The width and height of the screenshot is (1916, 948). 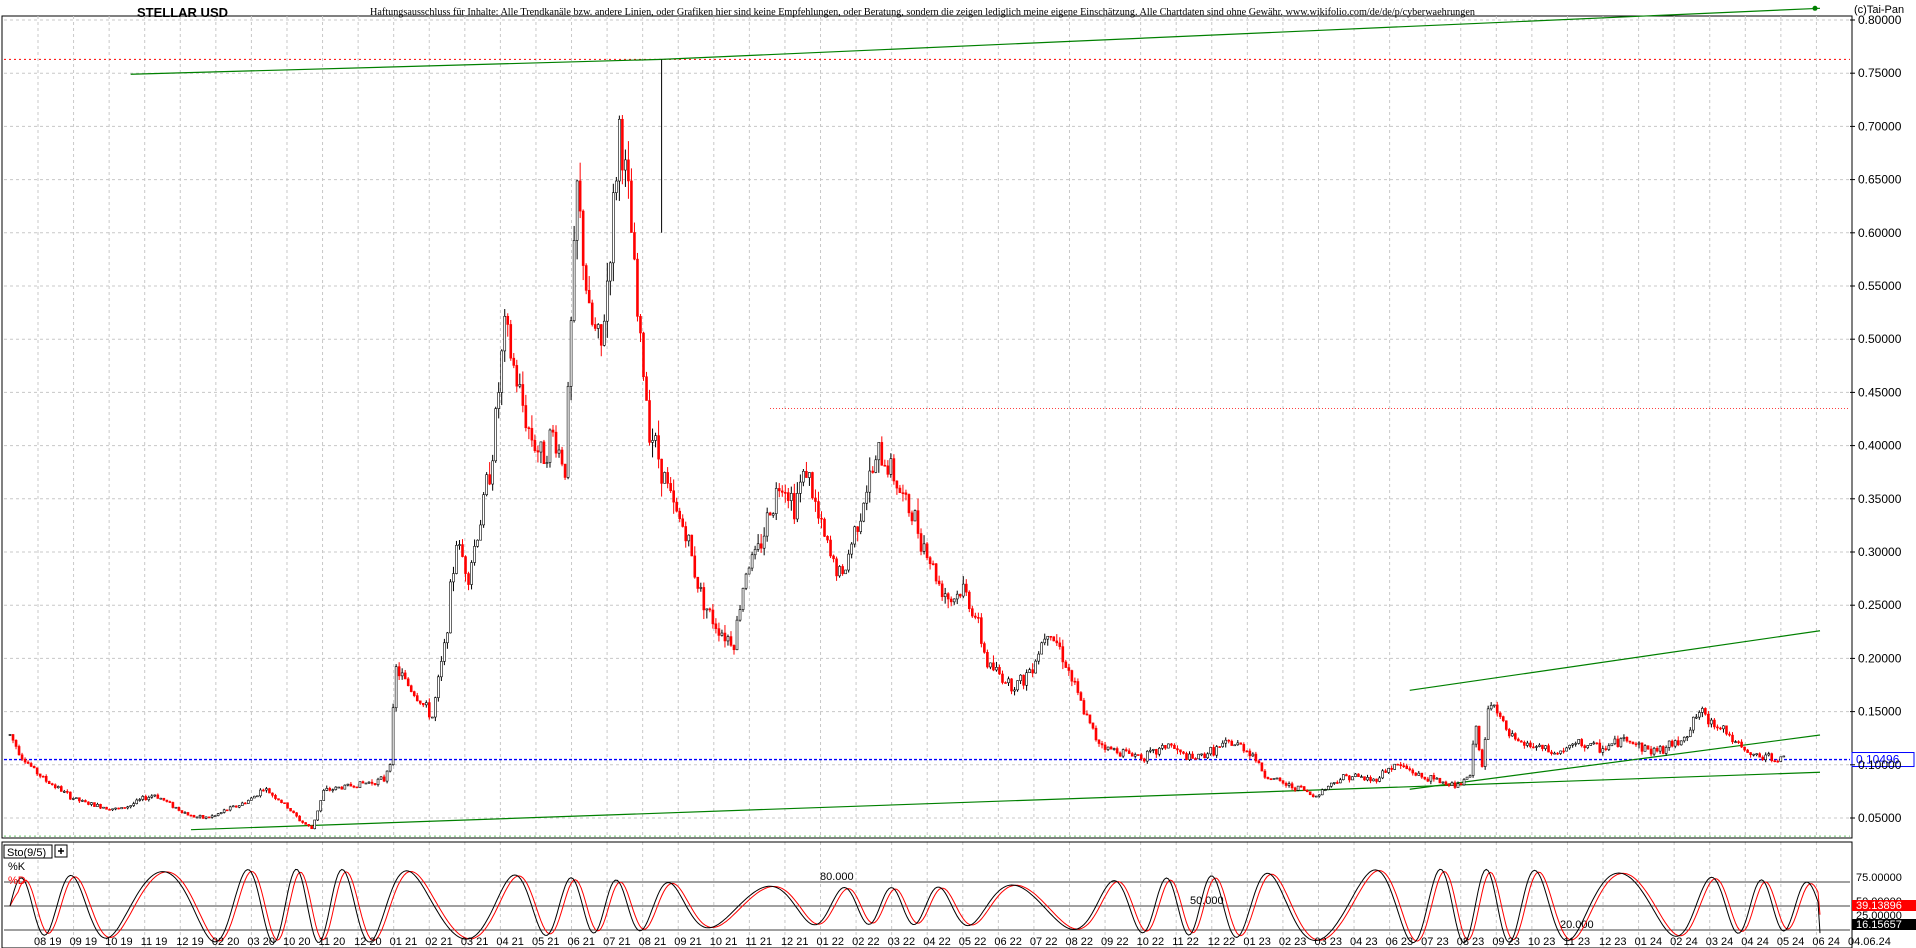 I want to click on trendline-handle, so click(x=1815, y=8).